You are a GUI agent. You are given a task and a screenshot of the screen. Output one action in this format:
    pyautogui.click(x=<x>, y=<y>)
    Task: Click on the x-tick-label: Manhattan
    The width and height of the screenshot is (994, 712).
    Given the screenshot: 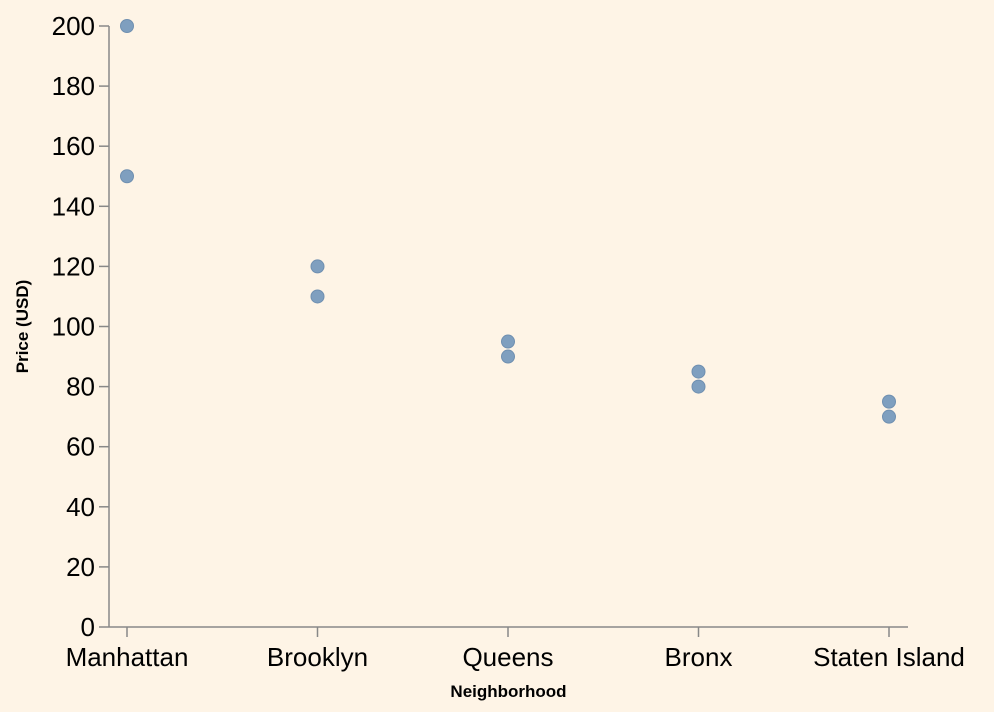 What is the action you would take?
    pyautogui.click(x=127, y=657)
    